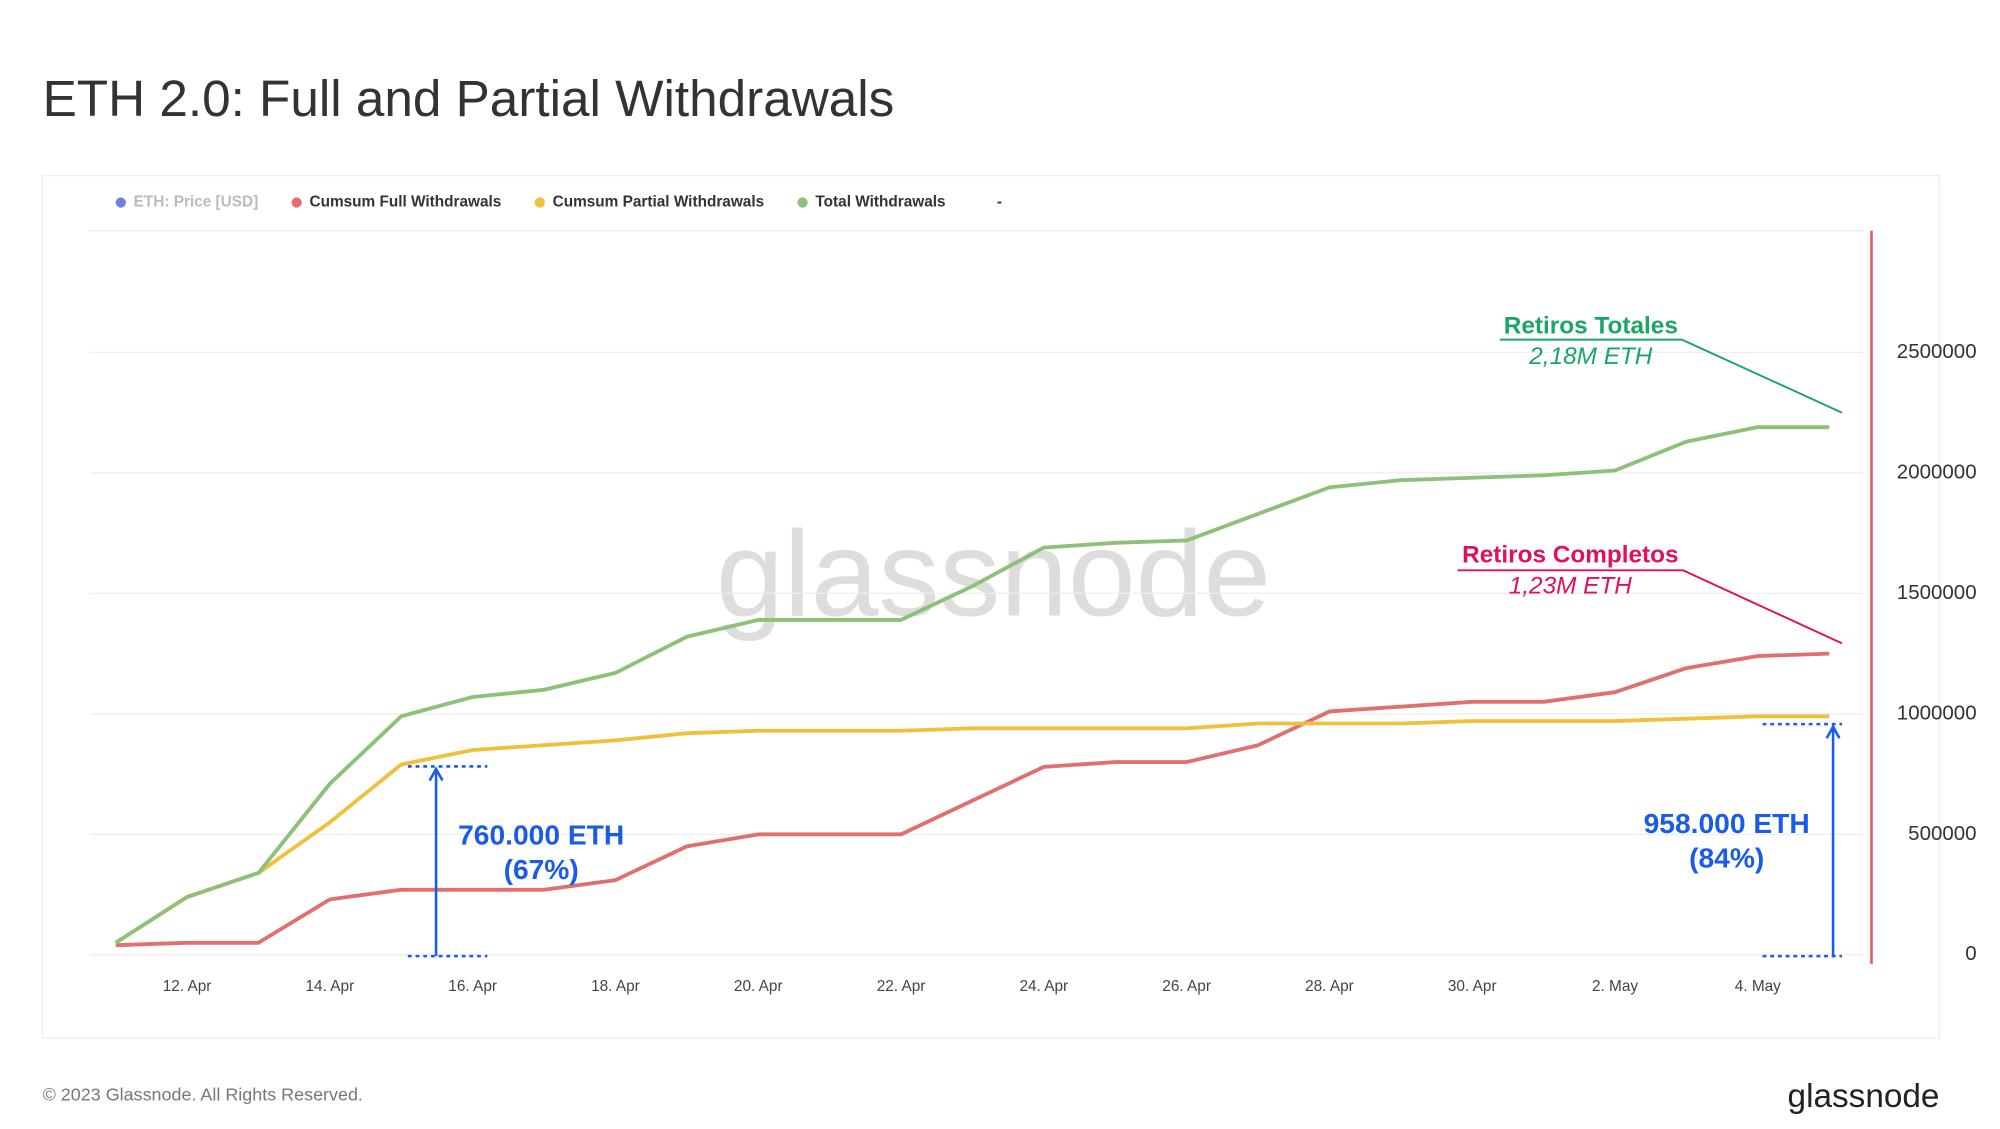  What do you see at coordinates (1758, 986) in the screenshot?
I see `x-tick-label: 4. May` at bounding box center [1758, 986].